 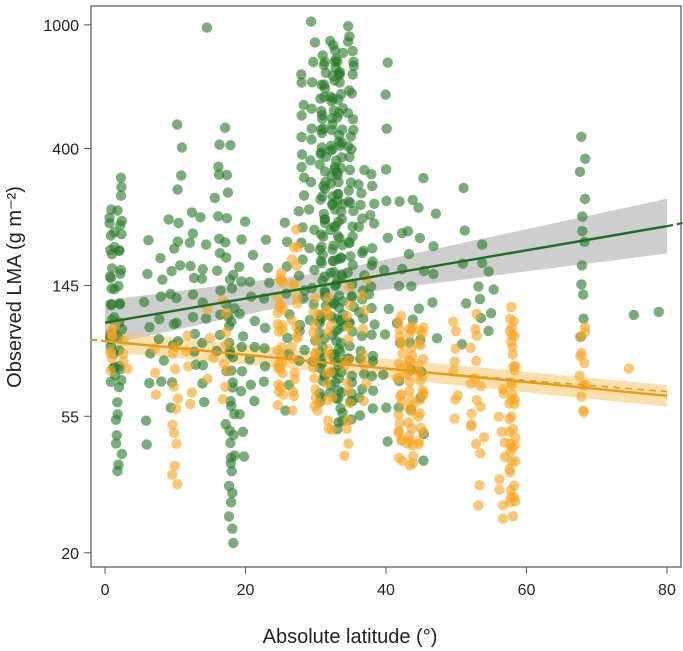 What do you see at coordinates (70, 417) in the screenshot?
I see `y-tick-label: 55` at bounding box center [70, 417].